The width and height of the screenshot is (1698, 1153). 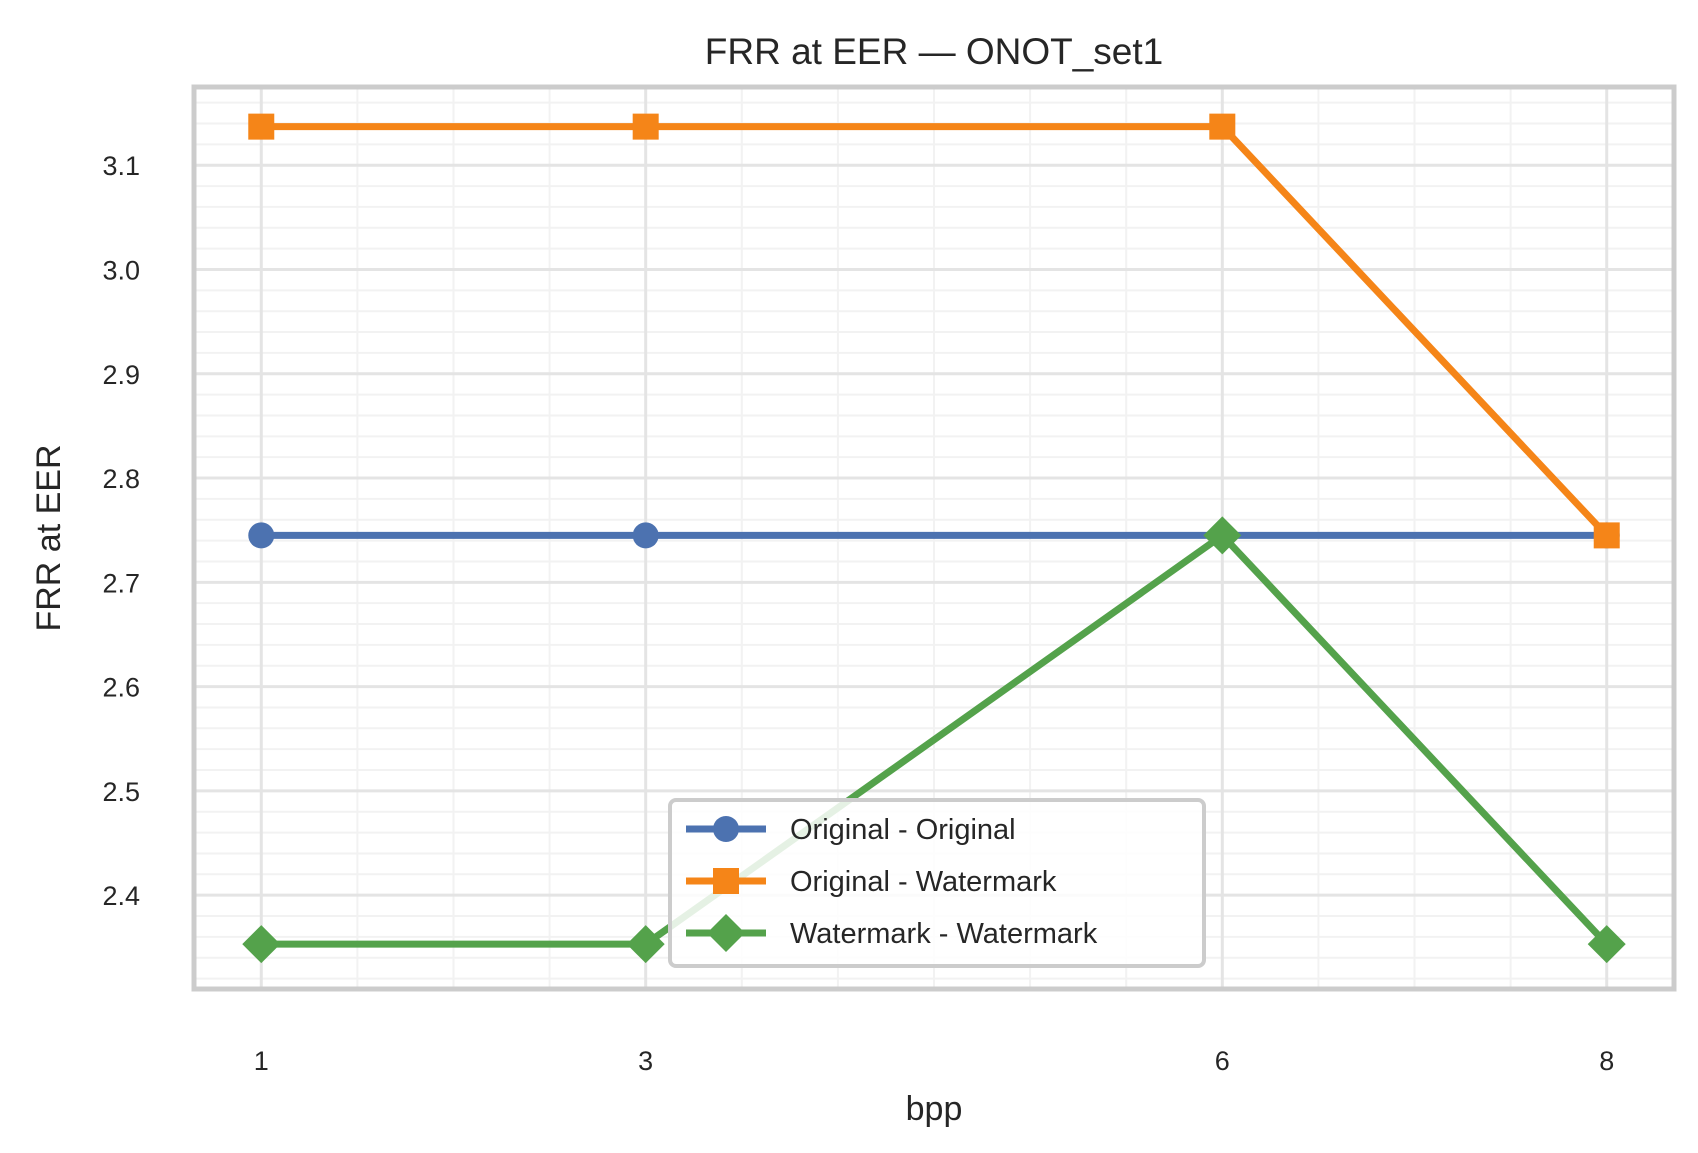 I want to click on legend-entry-2: Original - Watermark, so click(x=871, y=882).